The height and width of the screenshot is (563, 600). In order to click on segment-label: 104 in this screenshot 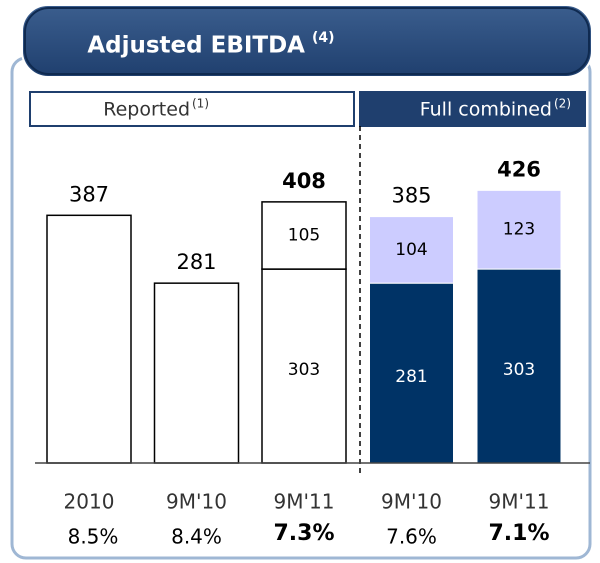, I will do `click(411, 250)`.